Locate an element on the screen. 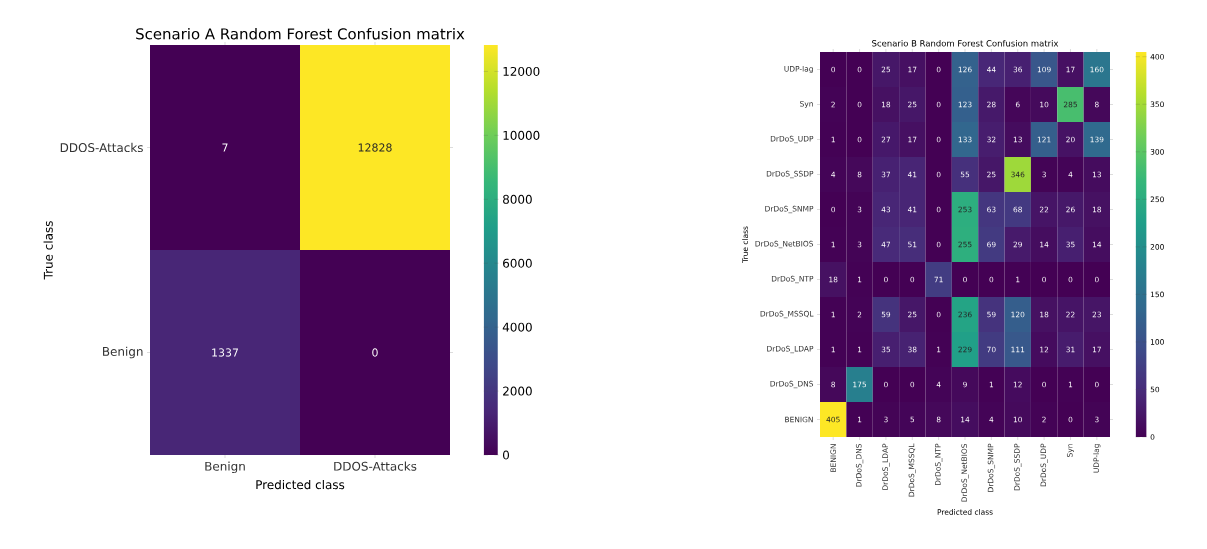  x-axis-title: Predicted class is located at coordinates (300, 484).